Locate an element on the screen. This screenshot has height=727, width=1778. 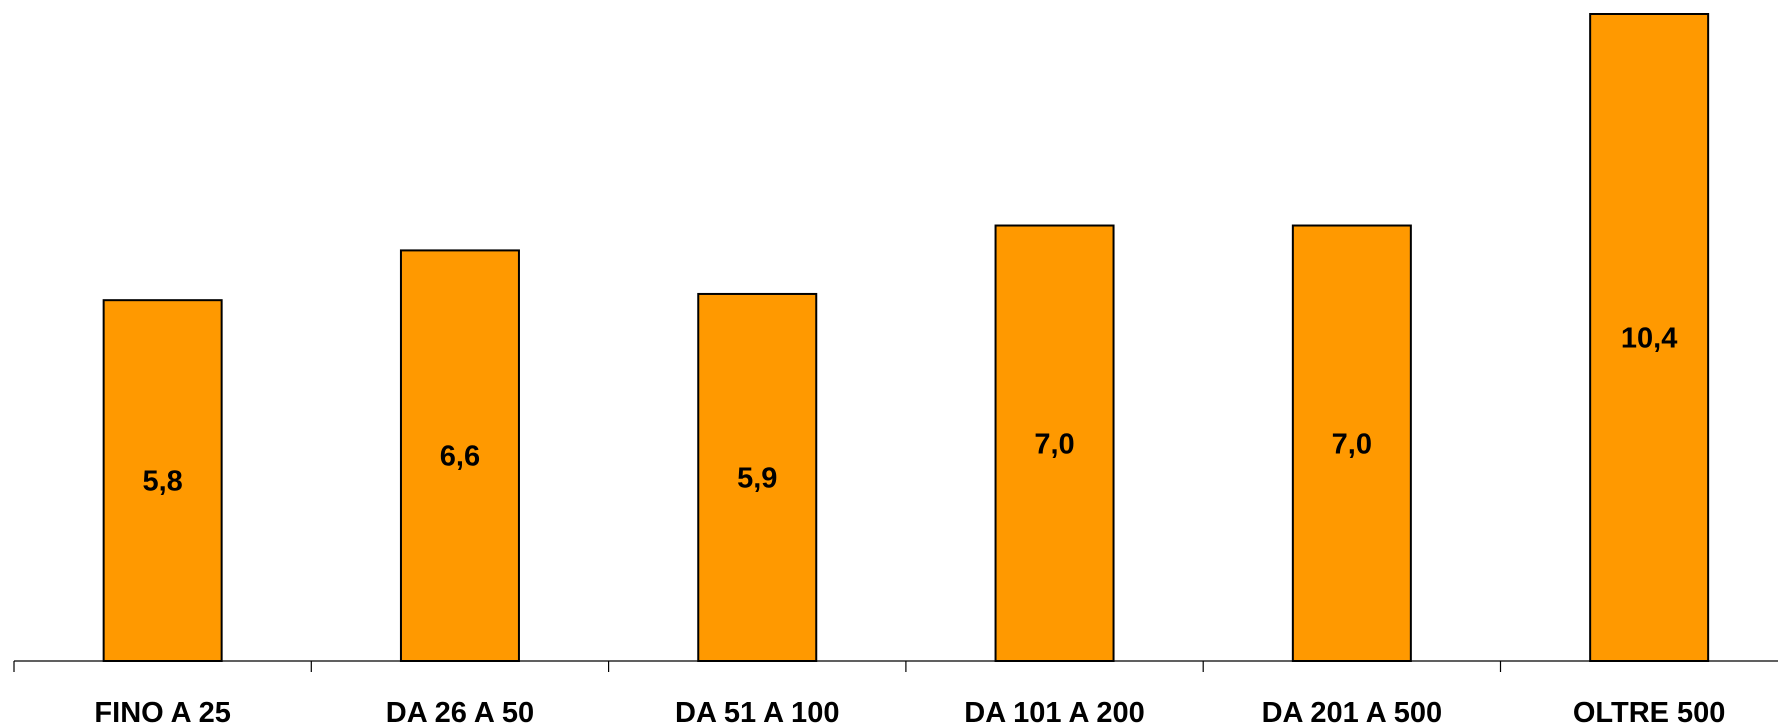
data-label: 6,6 is located at coordinates (460, 457).